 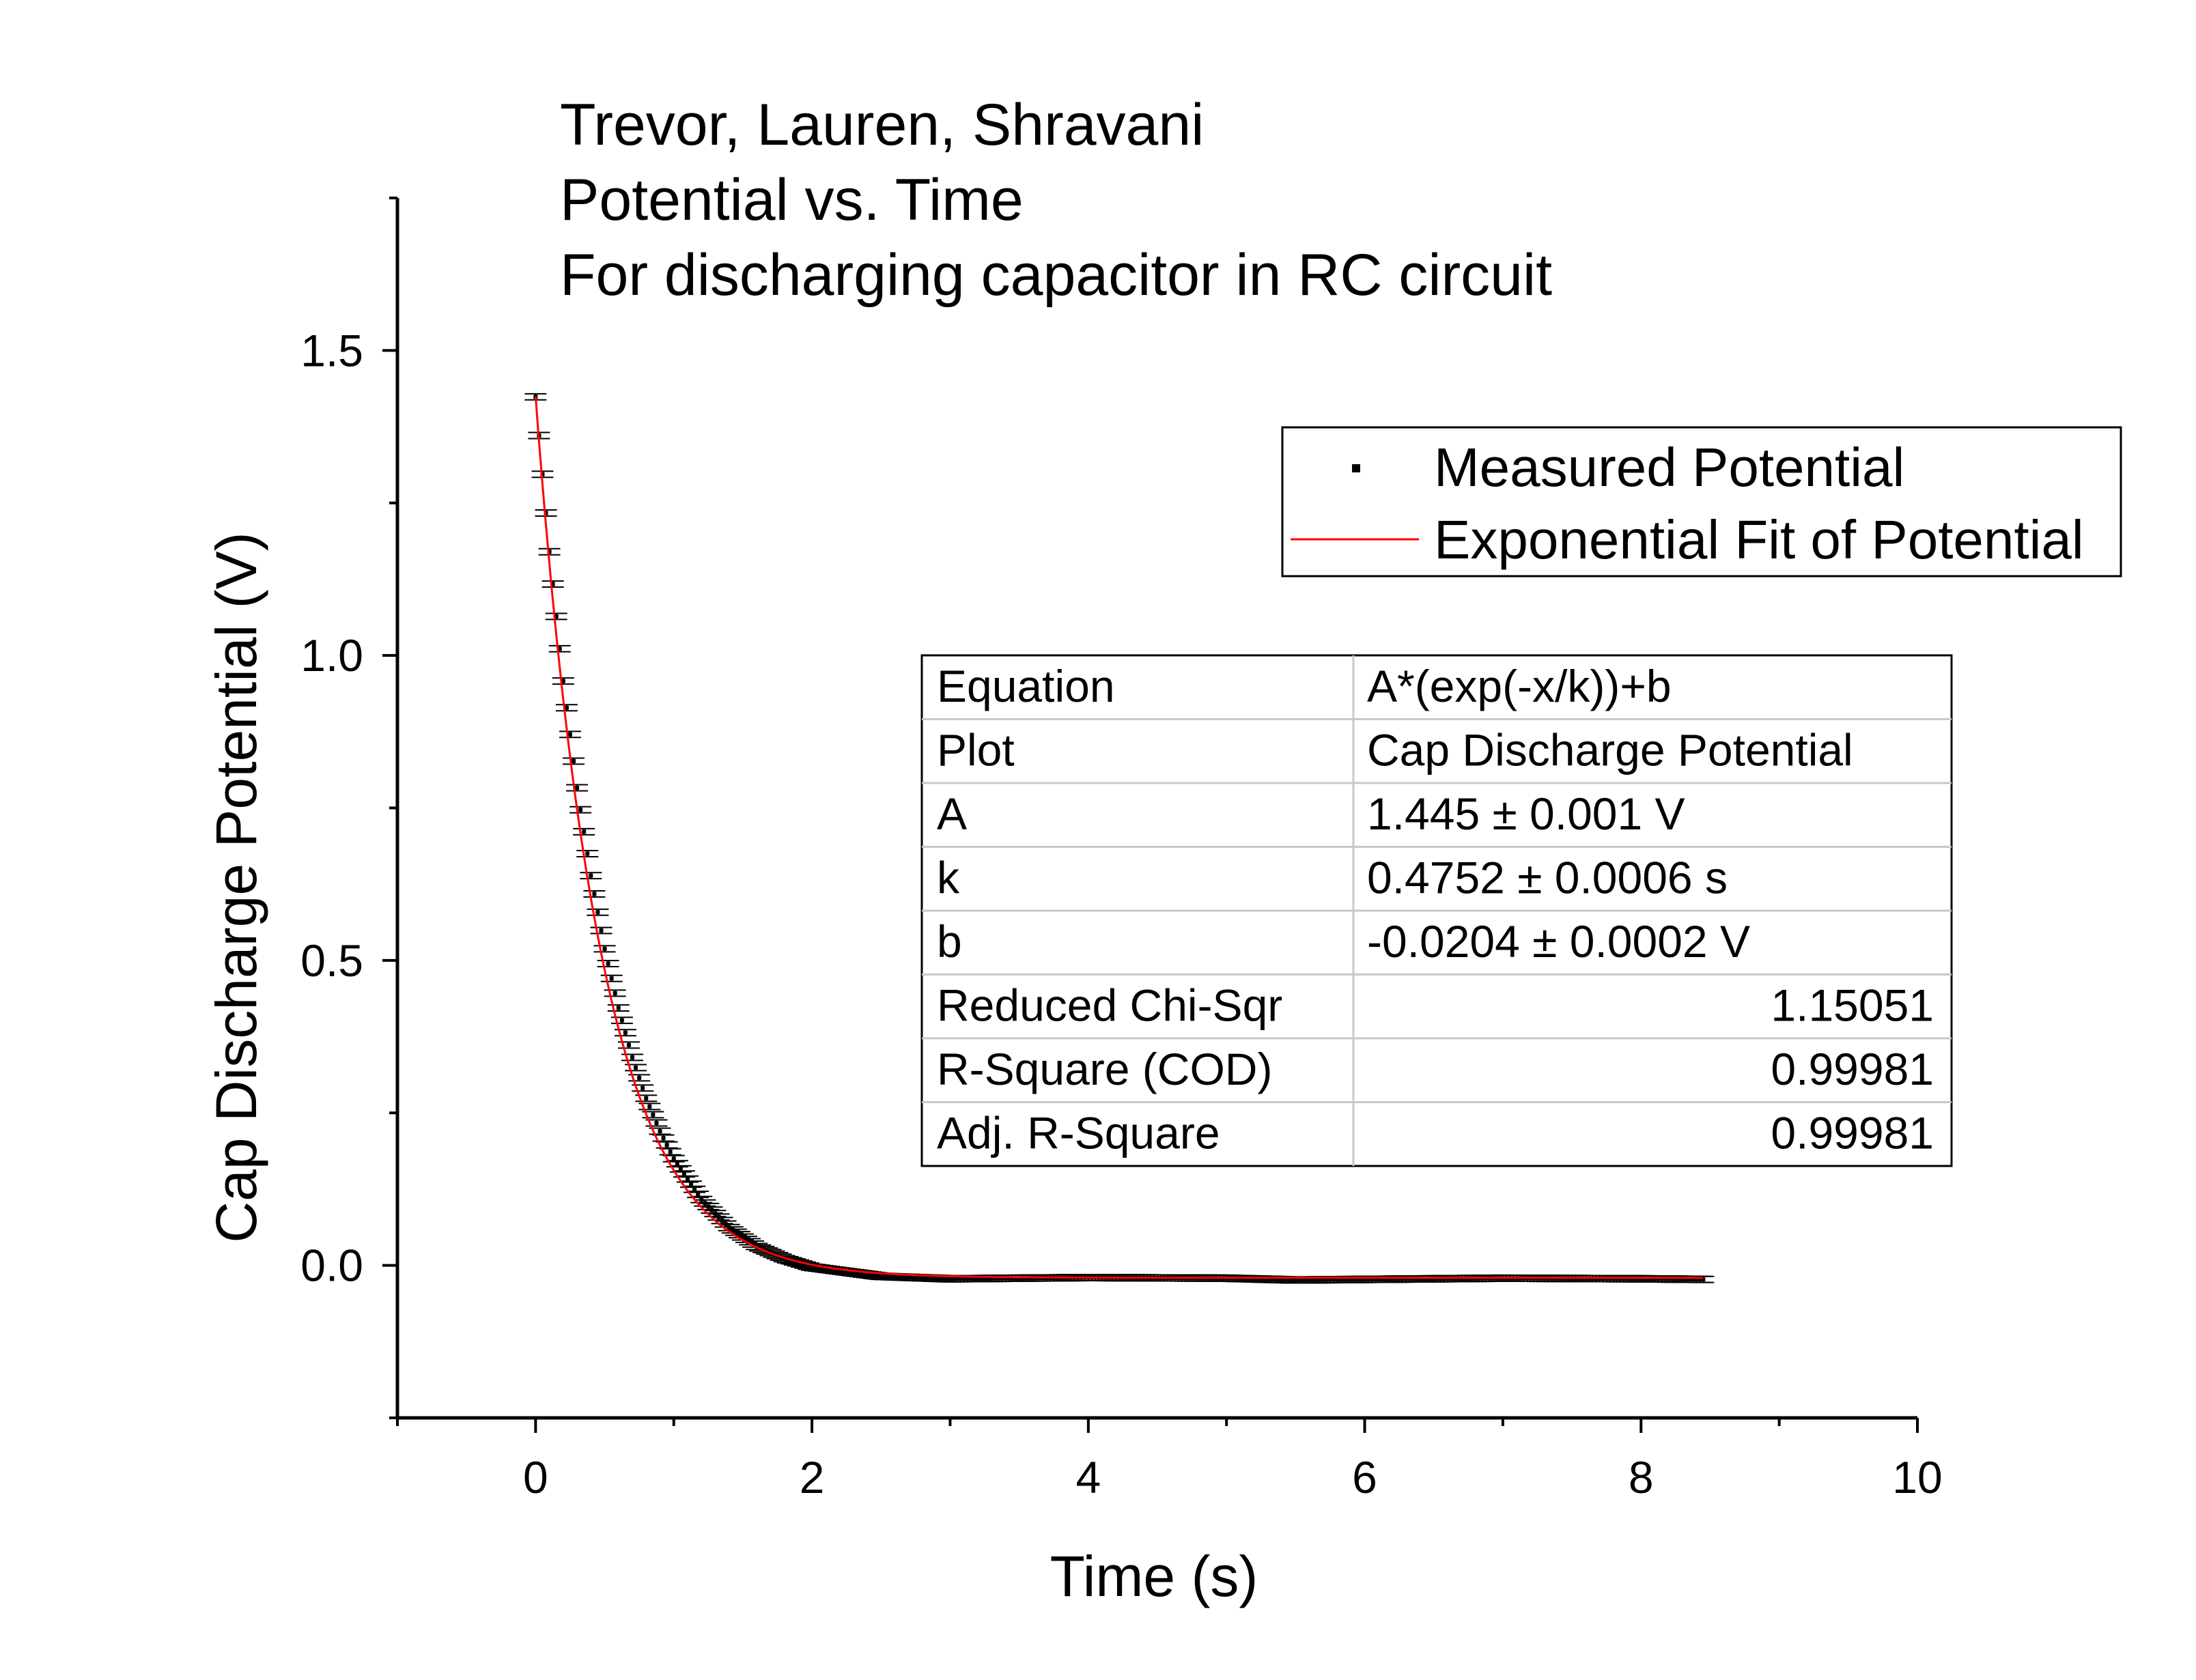 What do you see at coordinates (1519, 686) in the screenshot?
I see `table-row-value: A*(exp(-x/k))+b` at bounding box center [1519, 686].